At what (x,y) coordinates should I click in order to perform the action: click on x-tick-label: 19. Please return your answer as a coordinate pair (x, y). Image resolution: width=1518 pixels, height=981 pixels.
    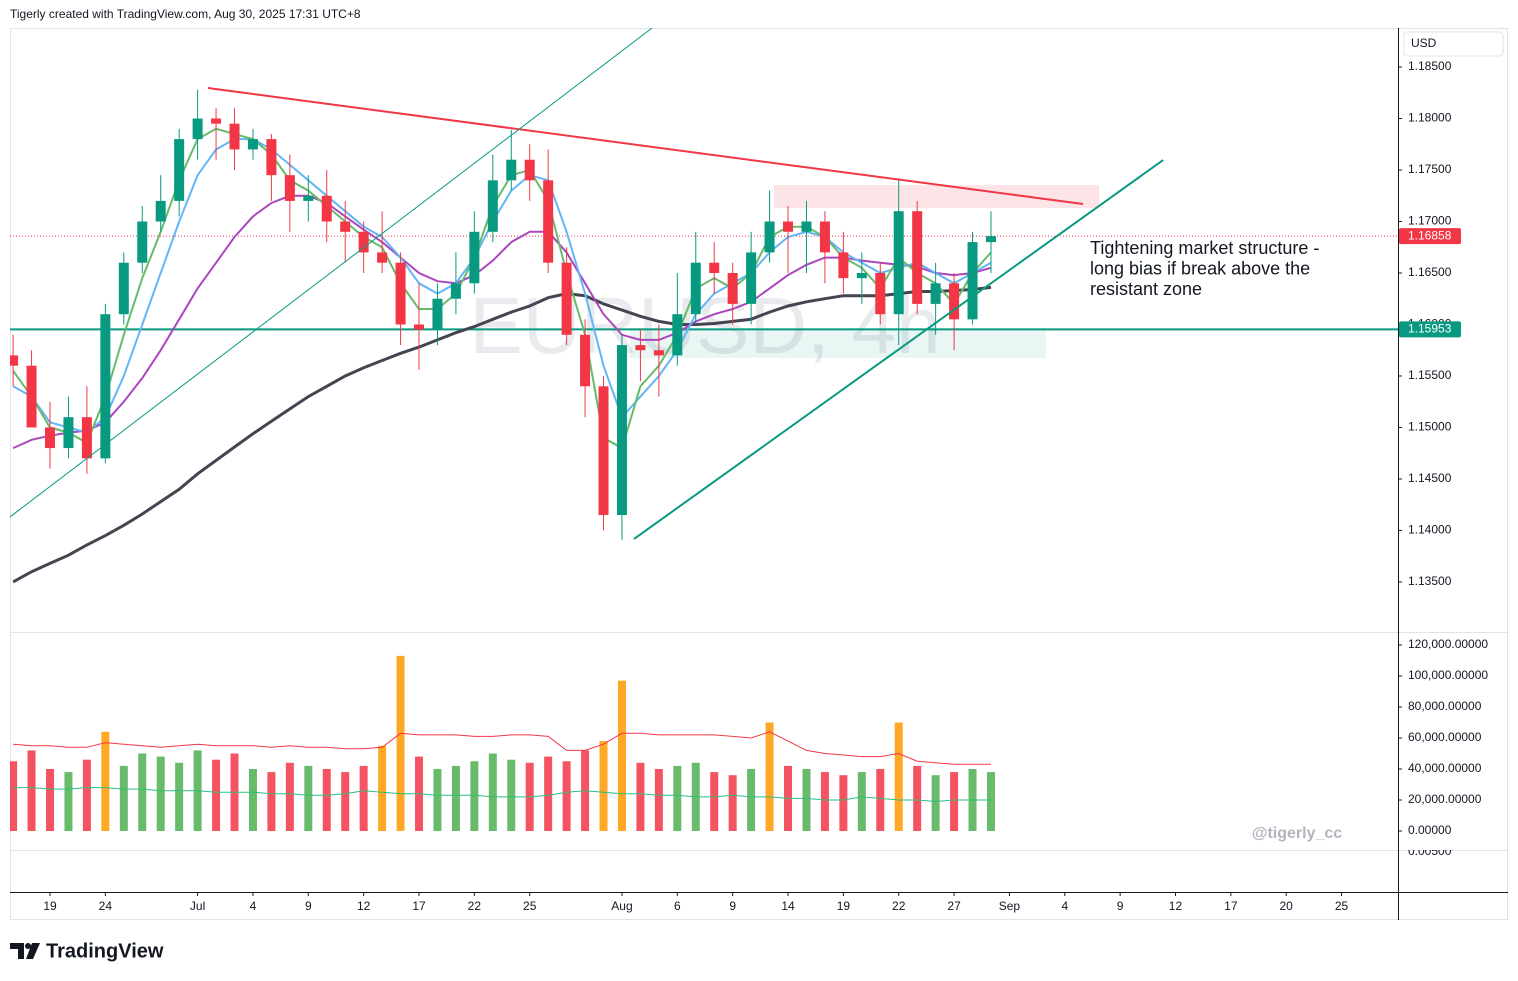
    Looking at the image, I should click on (844, 906).